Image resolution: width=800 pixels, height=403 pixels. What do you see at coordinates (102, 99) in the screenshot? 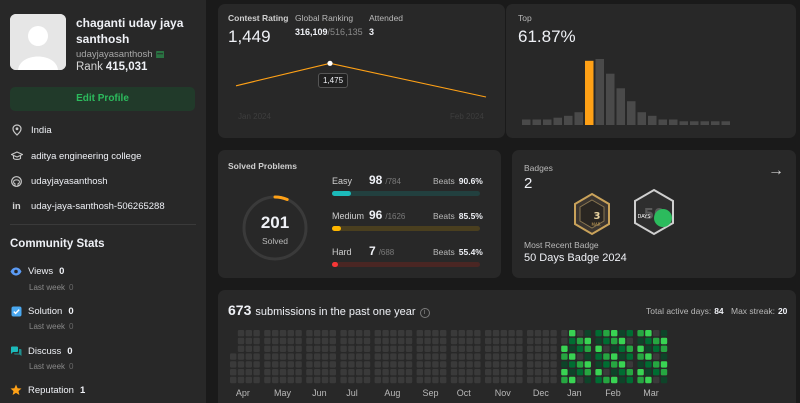
I see `edit-profile-button: Edit Profile` at bounding box center [102, 99].